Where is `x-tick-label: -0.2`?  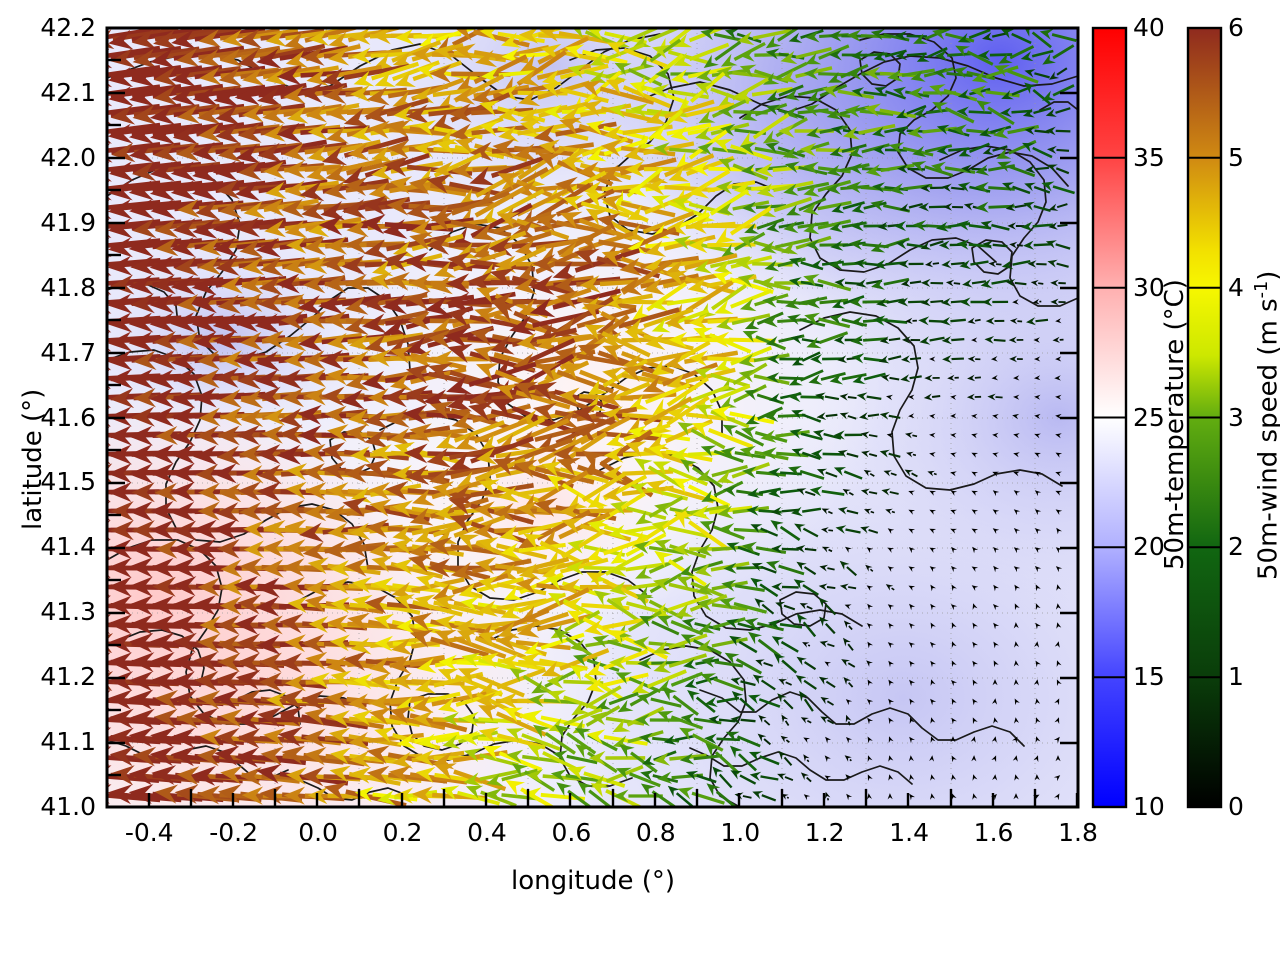 x-tick-label: -0.2 is located at coordinates (234, 832).